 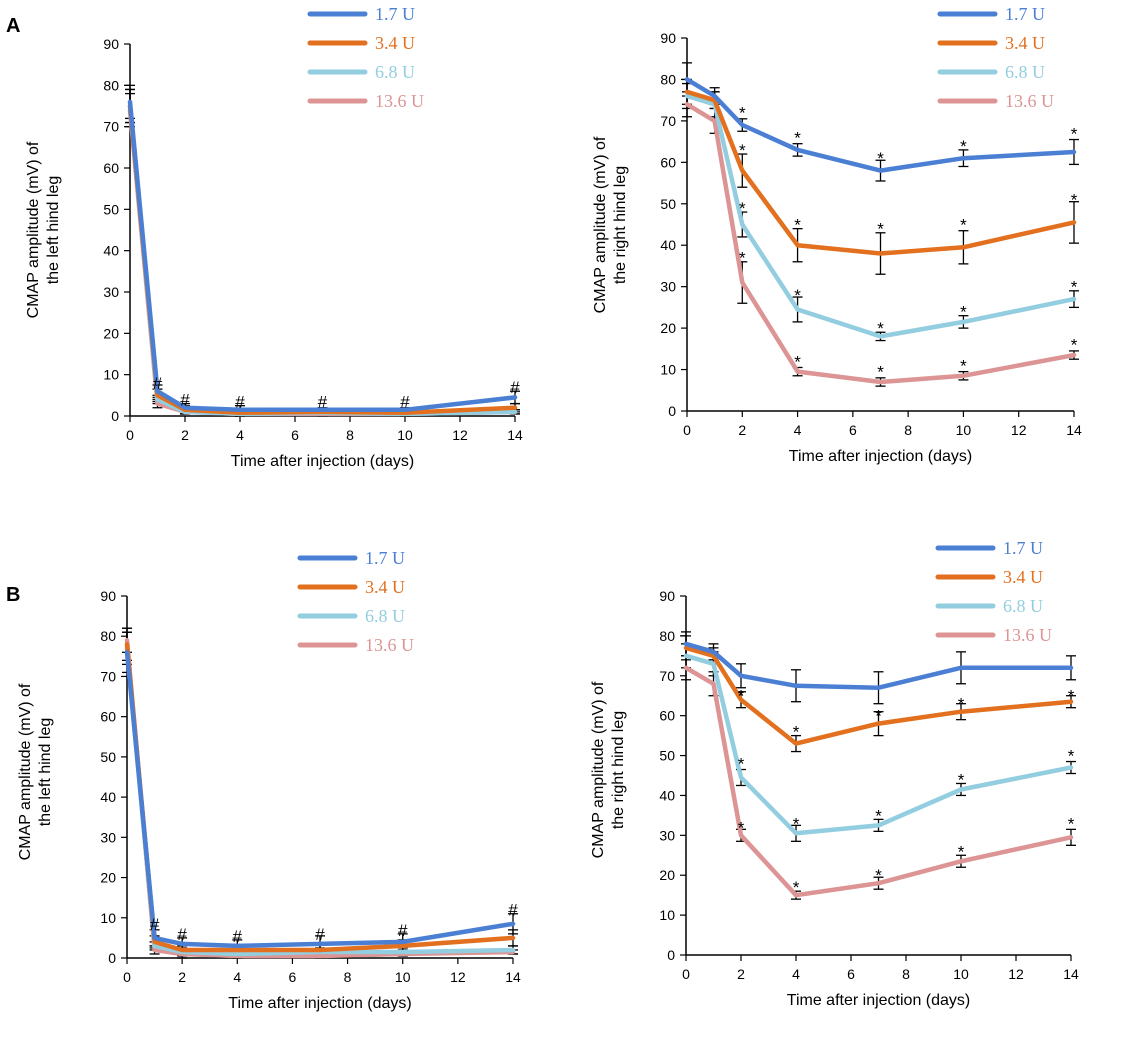 I want to click on y-tick-label: 70, so click(x=108, y=676).